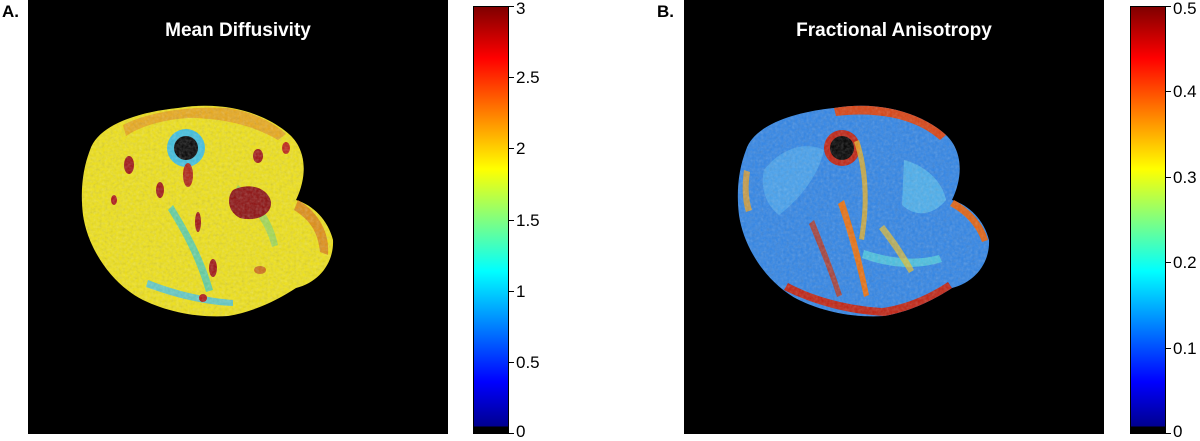 The image size is (1200, 441). What do you see at coordinates (10, 11) in the screenshot?
I see `panel-a-label: A.` at bounding box center [10, 11].